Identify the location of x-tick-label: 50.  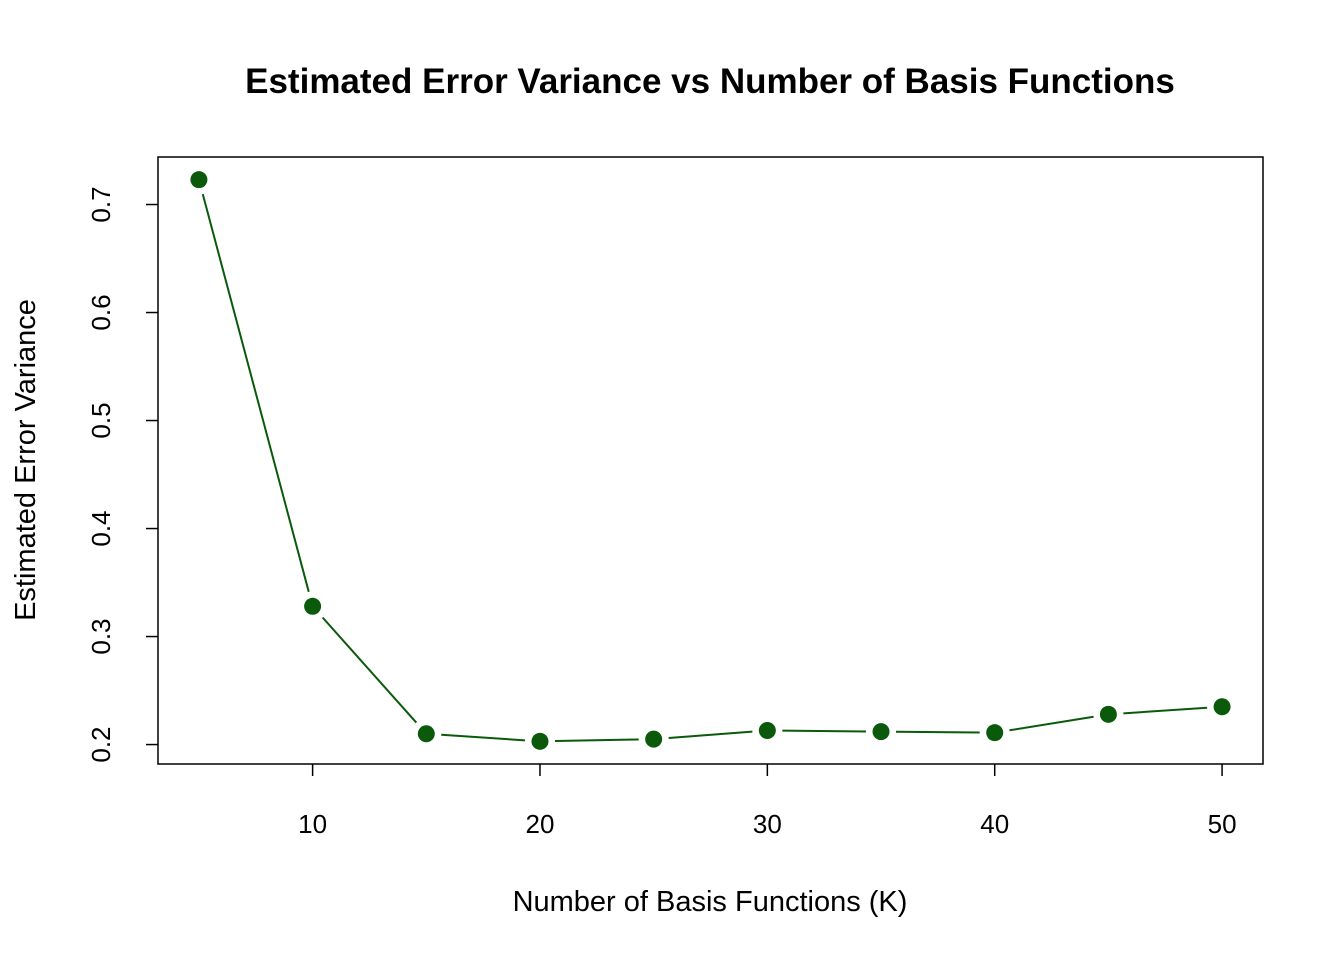
(1222, 824).